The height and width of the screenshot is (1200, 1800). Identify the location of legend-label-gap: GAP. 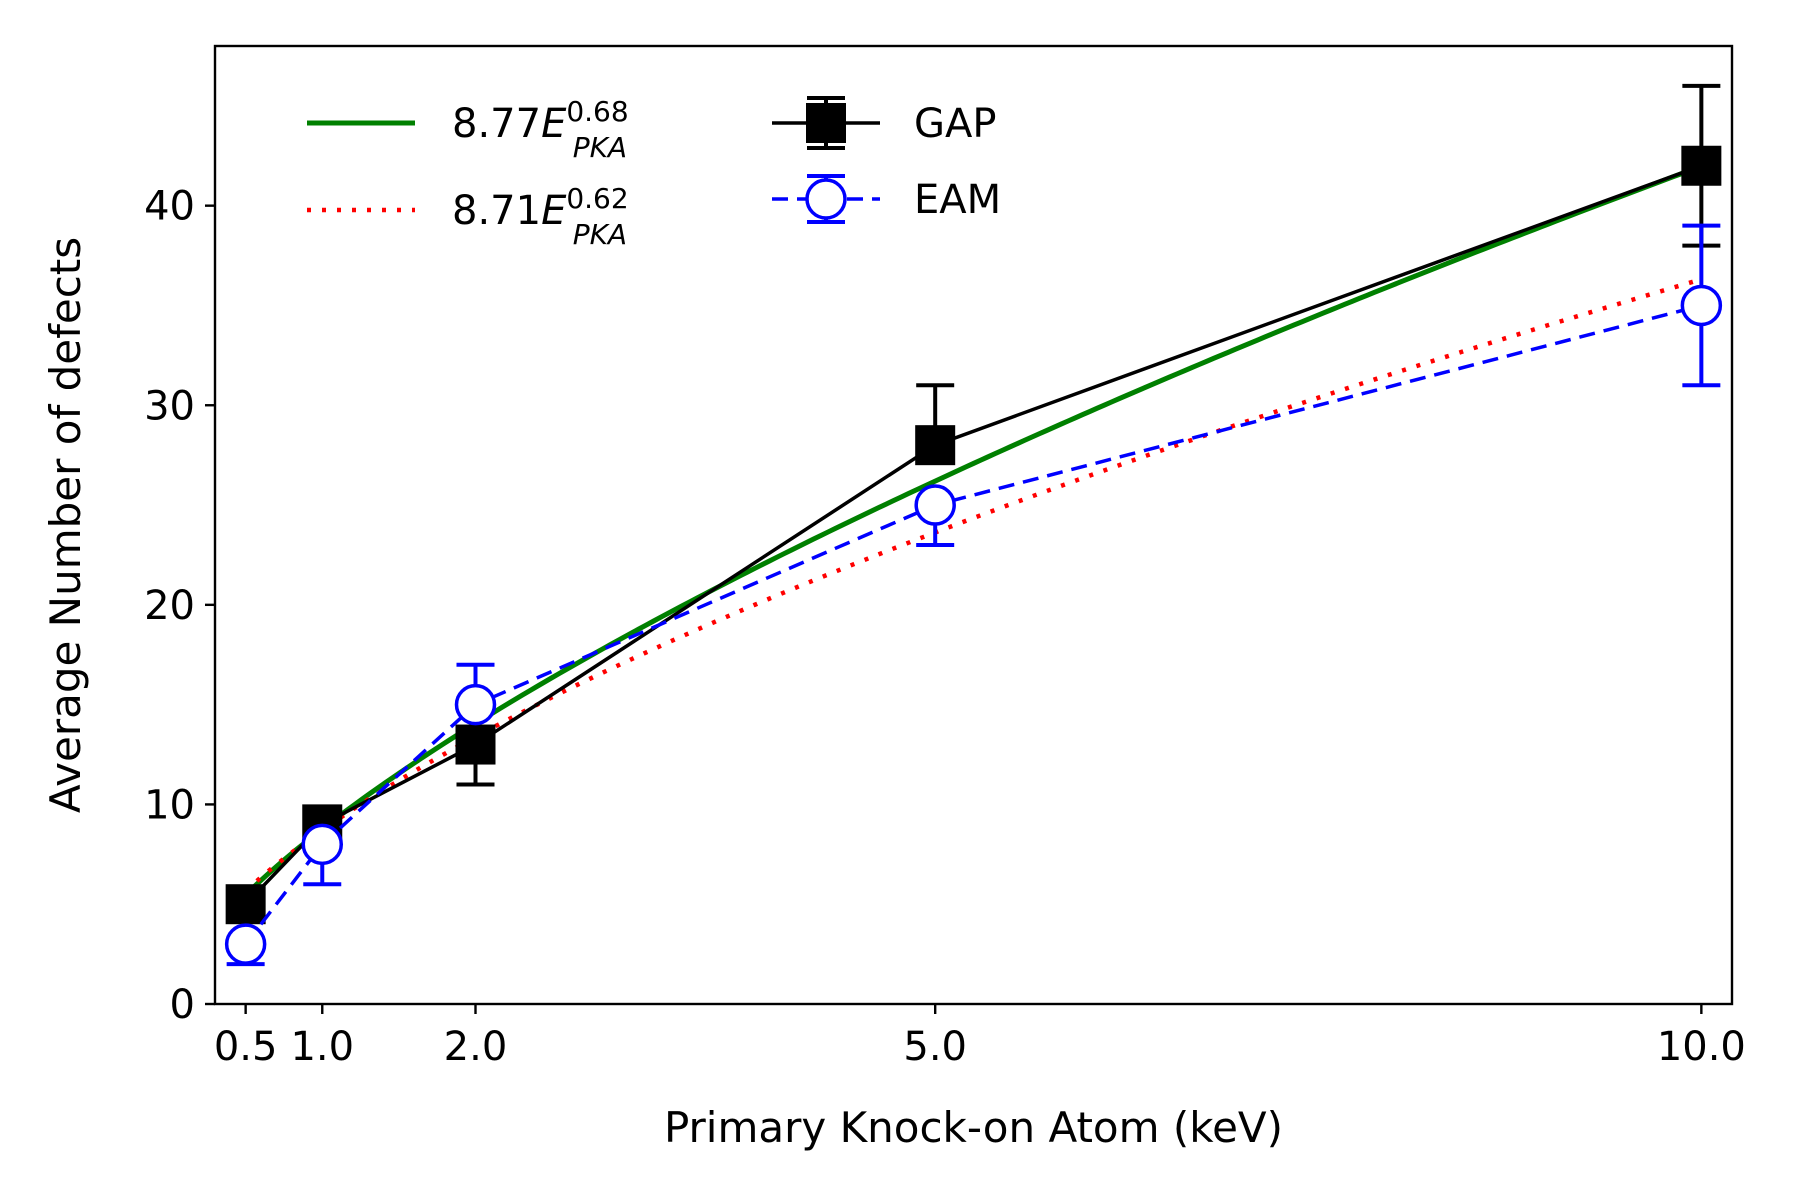
(955, 124).